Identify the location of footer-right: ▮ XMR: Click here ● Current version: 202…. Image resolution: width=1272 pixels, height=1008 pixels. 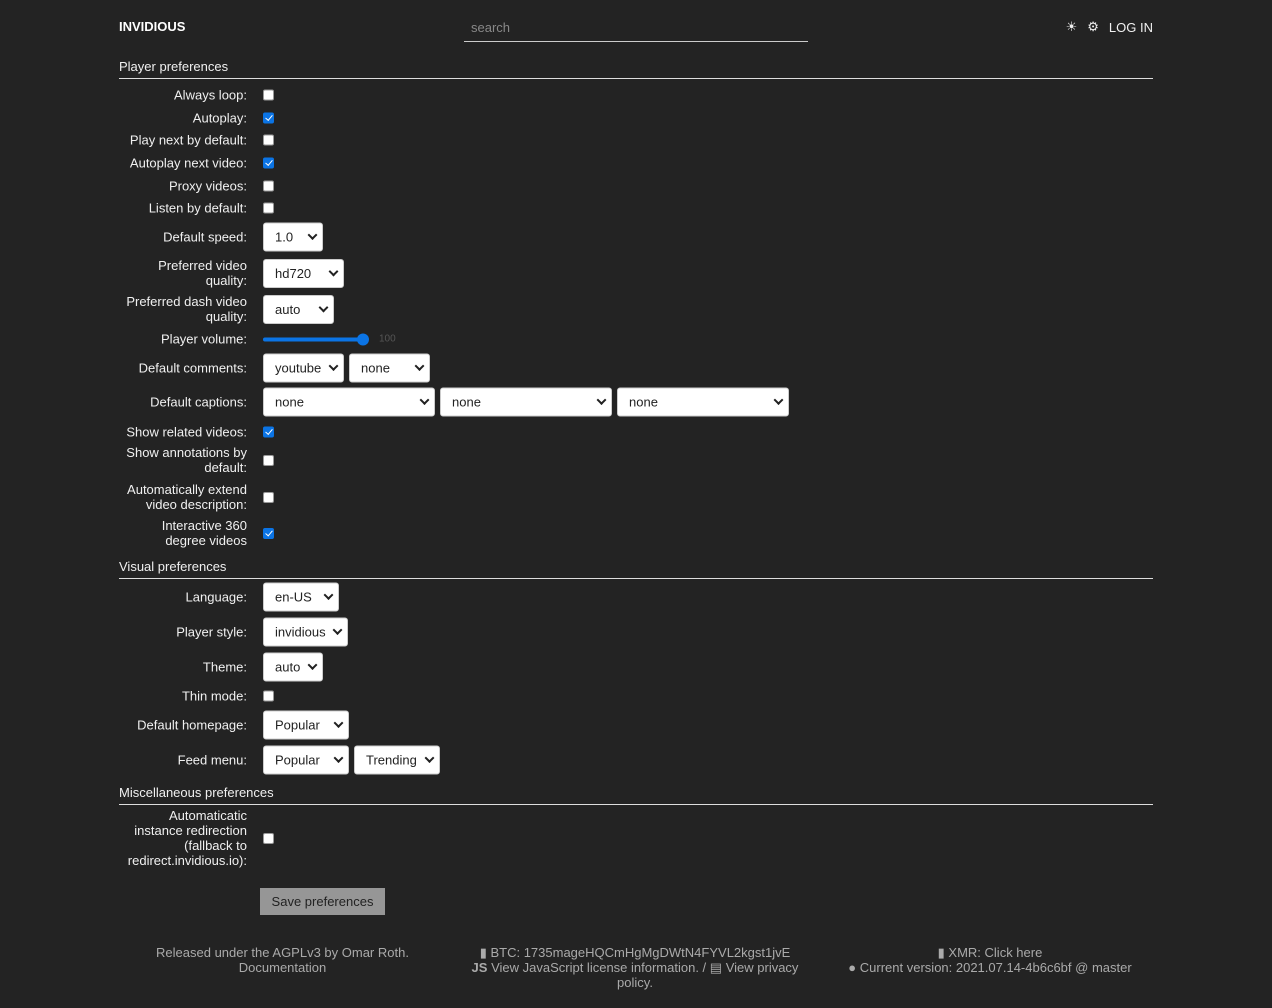
(990, 960).